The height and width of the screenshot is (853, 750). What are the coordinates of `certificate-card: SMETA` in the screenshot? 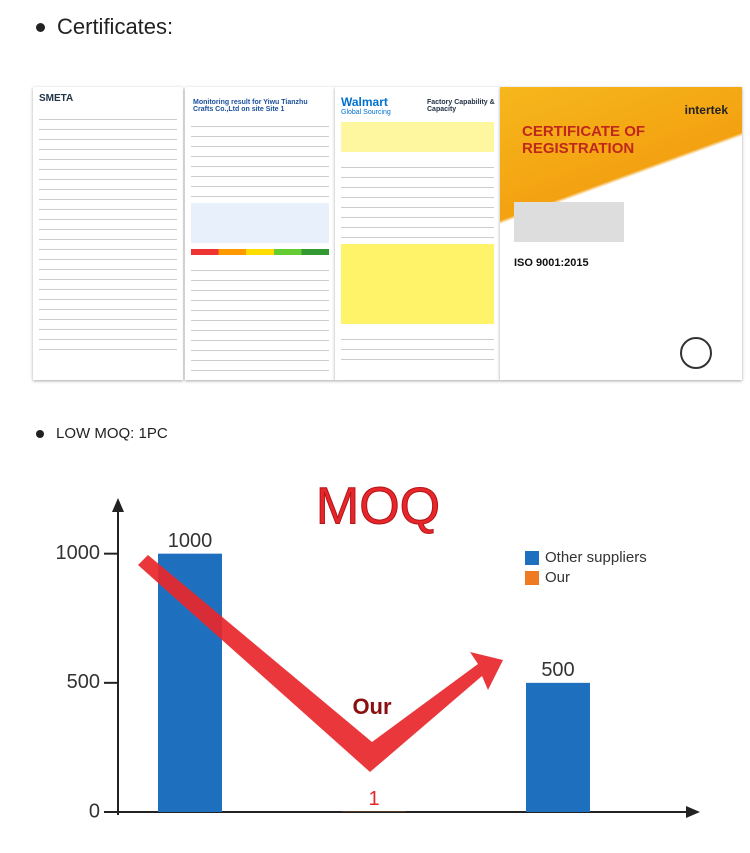 It's located at (108, 233).